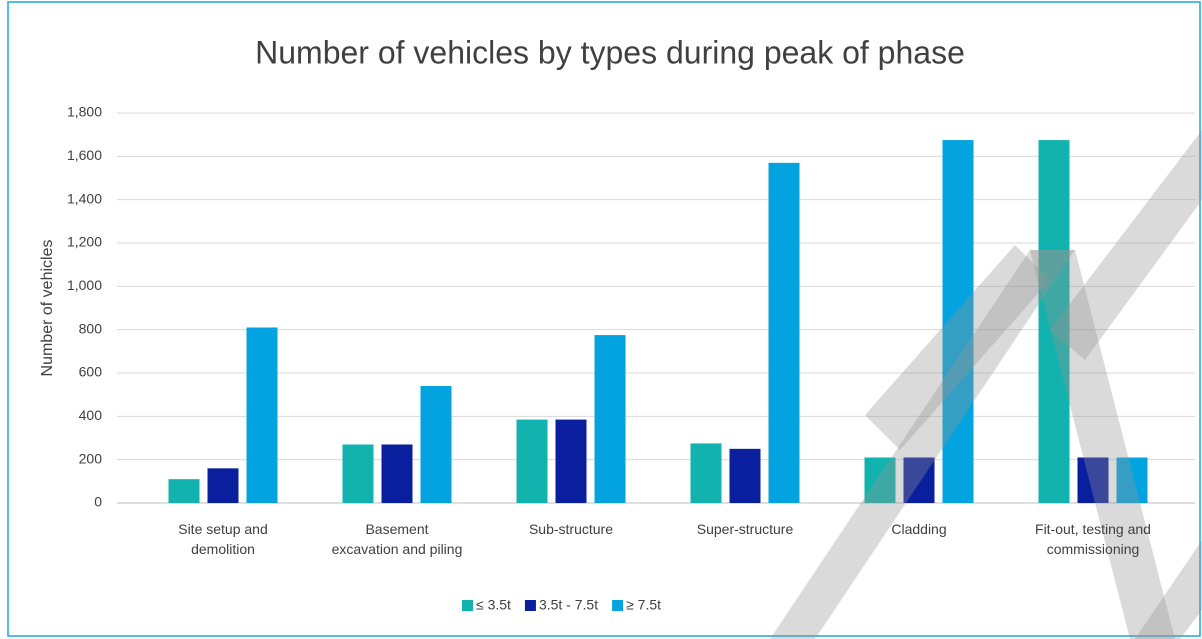 This screenshot has width=1202, height=639. Describe the element at coordinates (1093, 539) in the screenshot. I see `x-tick-label: Fit-out, testing and commissioning` at that location.